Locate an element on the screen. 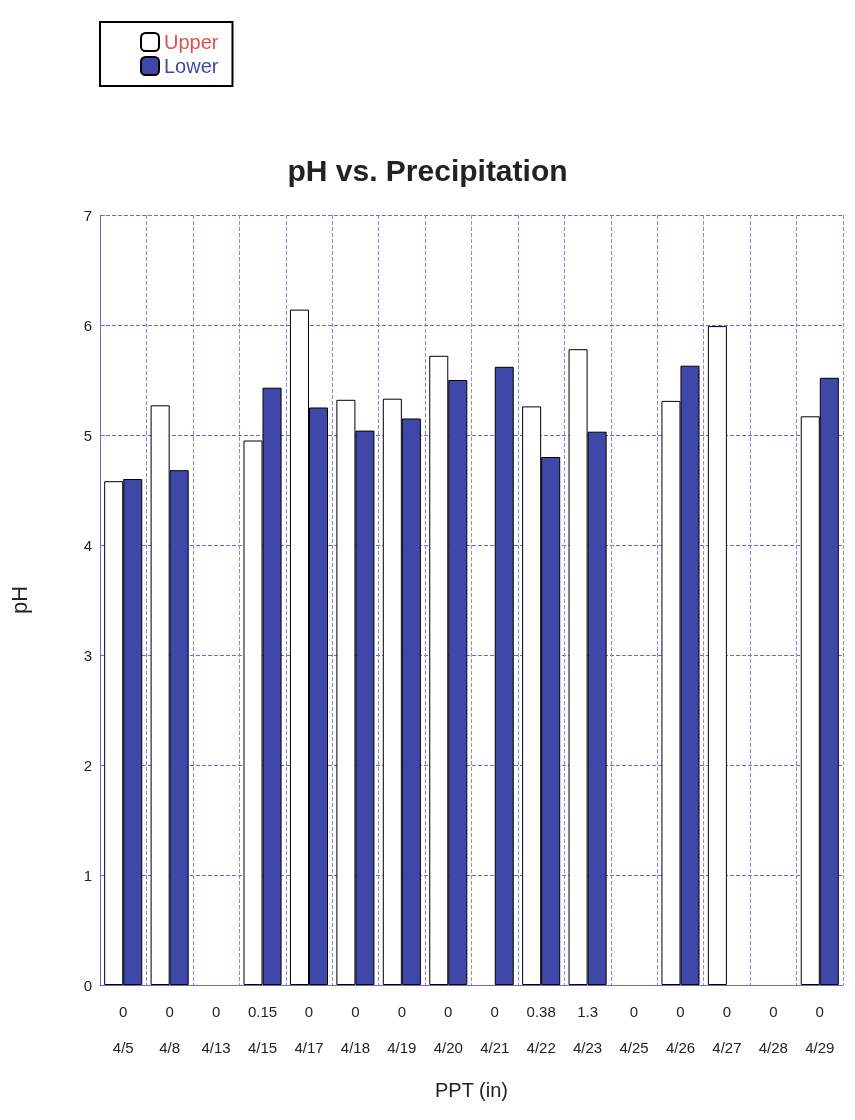 This screenshot has width=855, height=1120. legend-label: Upper is located at coordinates (191, 42).